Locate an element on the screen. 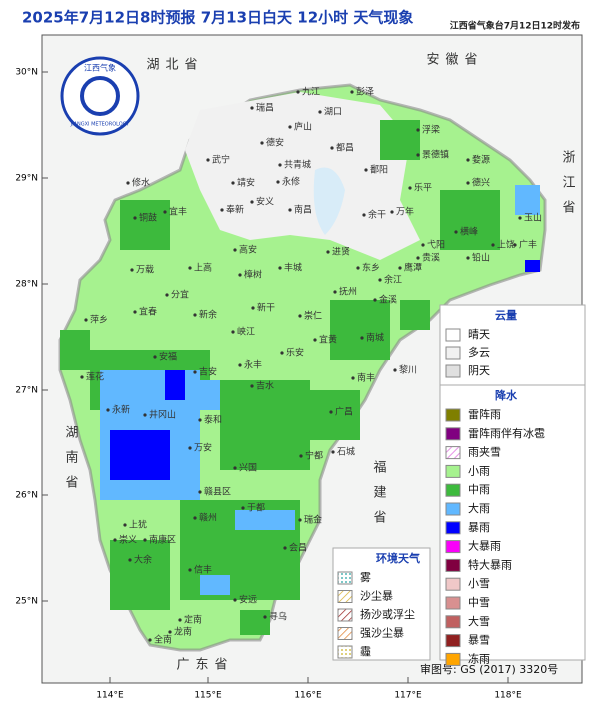 The height and width of the screenshot is (720, 607). poyang-lake is located at coordinates (329, 201).